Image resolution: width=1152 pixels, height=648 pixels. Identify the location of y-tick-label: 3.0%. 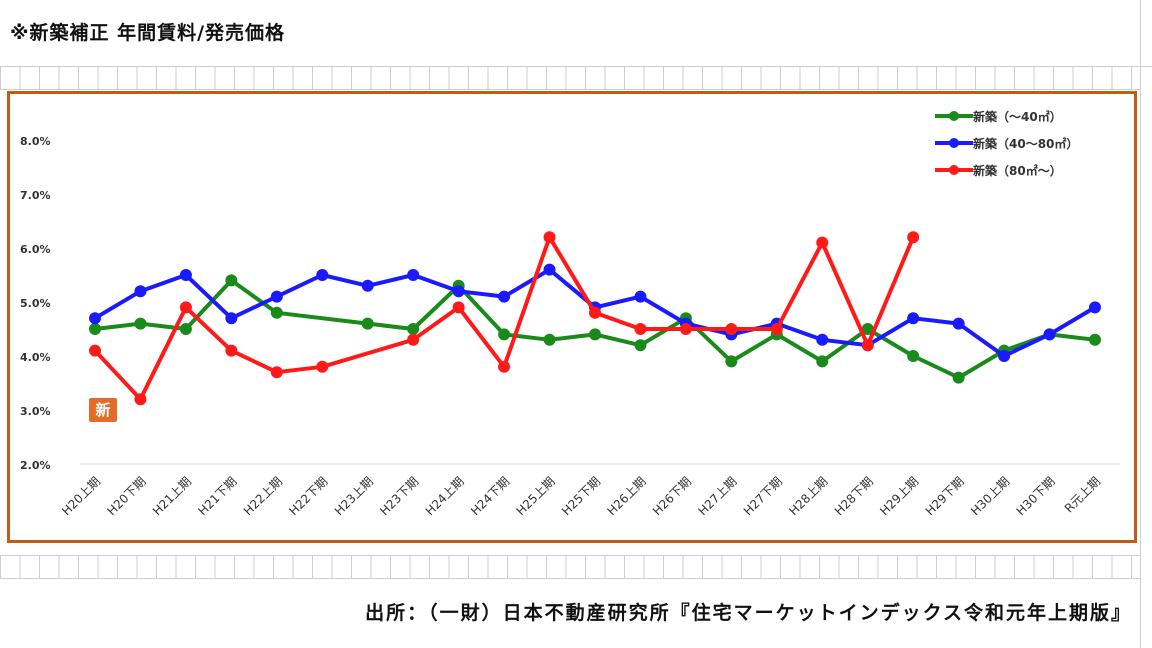
(35, 411).